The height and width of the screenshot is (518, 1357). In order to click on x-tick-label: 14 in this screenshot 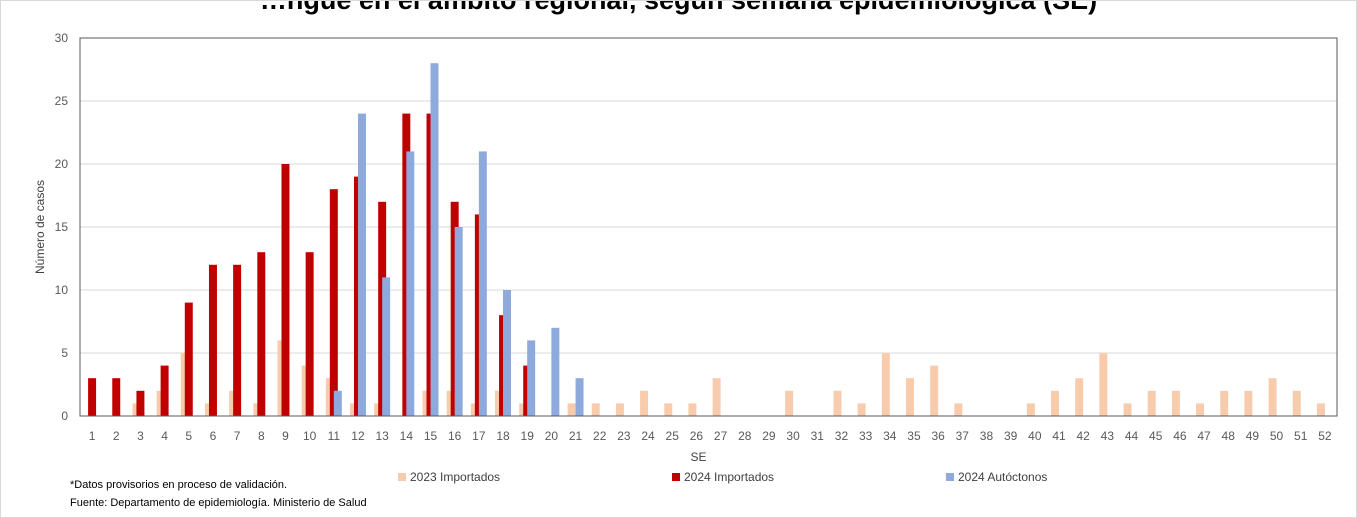, I will do `click(407, 436)`.